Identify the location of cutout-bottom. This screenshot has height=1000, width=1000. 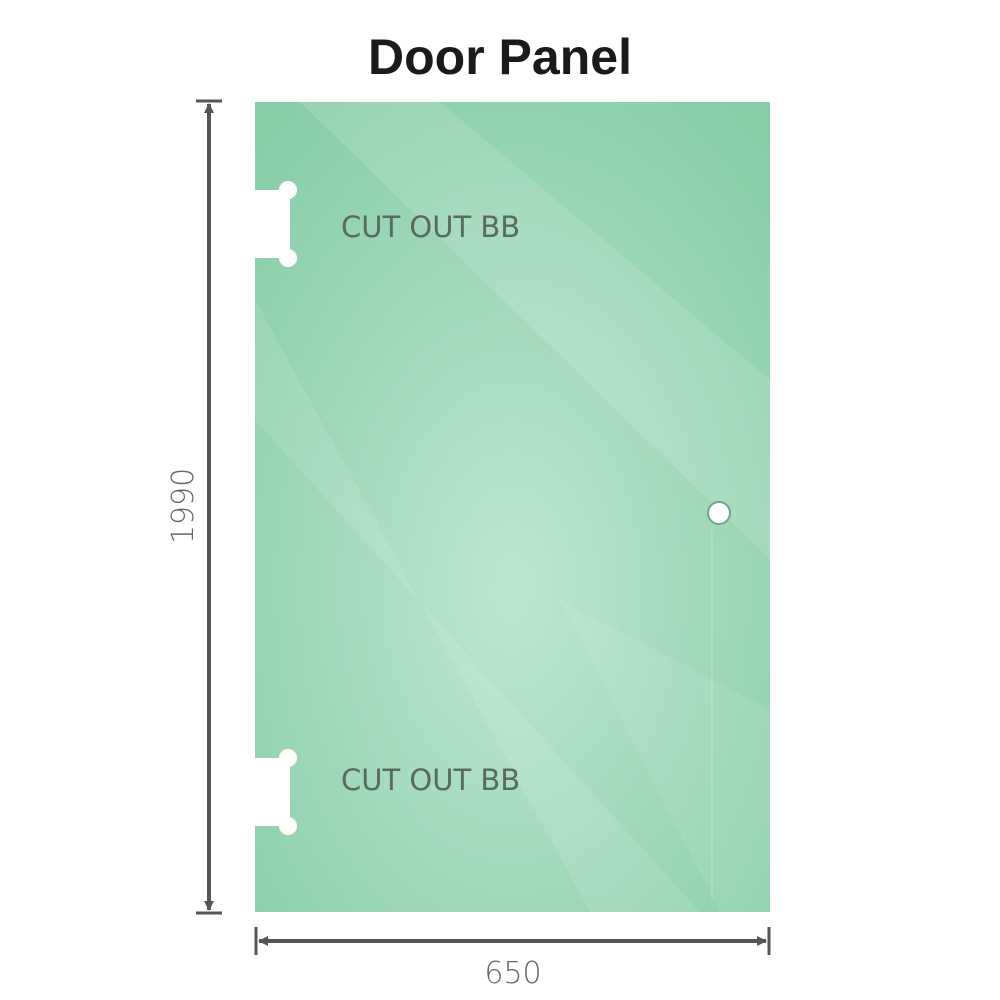
(273, 792).